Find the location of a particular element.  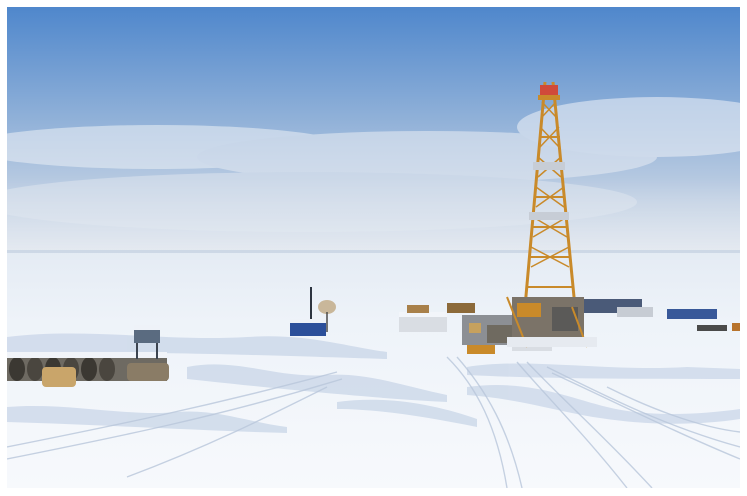

rig-substructure is located at coordinates (551, 322).